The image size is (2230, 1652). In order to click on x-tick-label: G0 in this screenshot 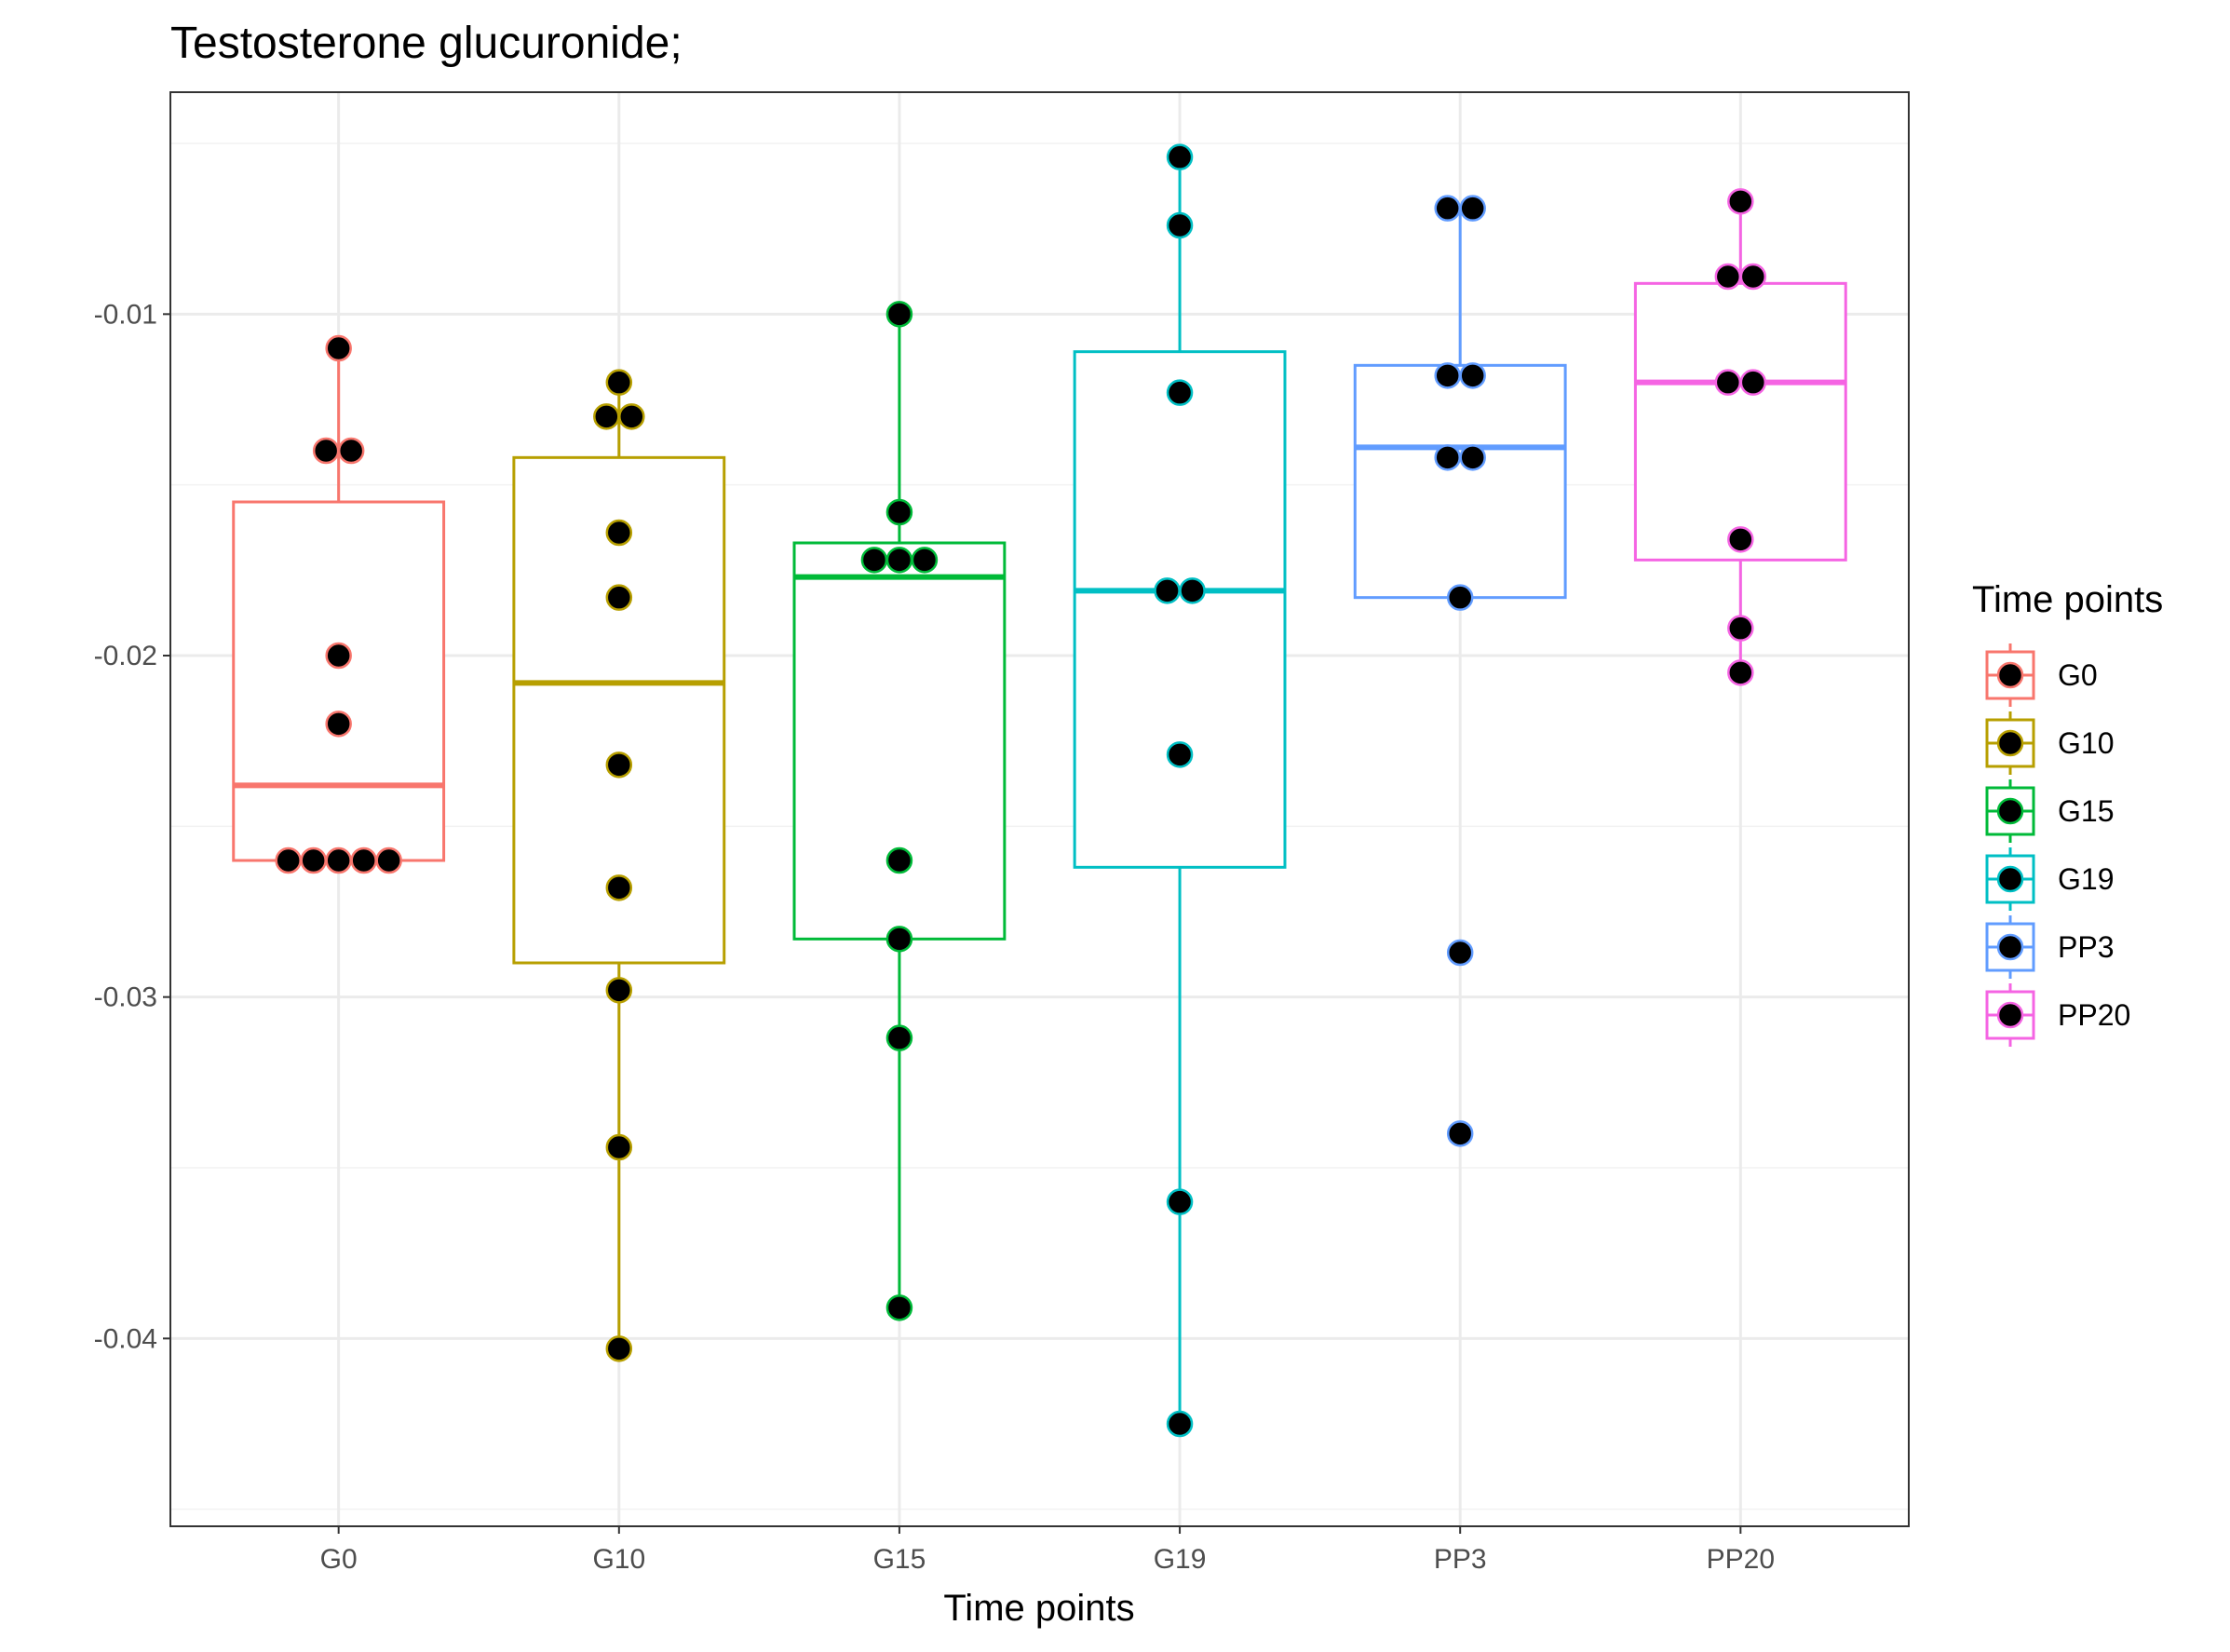, I will do `click(339, 1559)`.